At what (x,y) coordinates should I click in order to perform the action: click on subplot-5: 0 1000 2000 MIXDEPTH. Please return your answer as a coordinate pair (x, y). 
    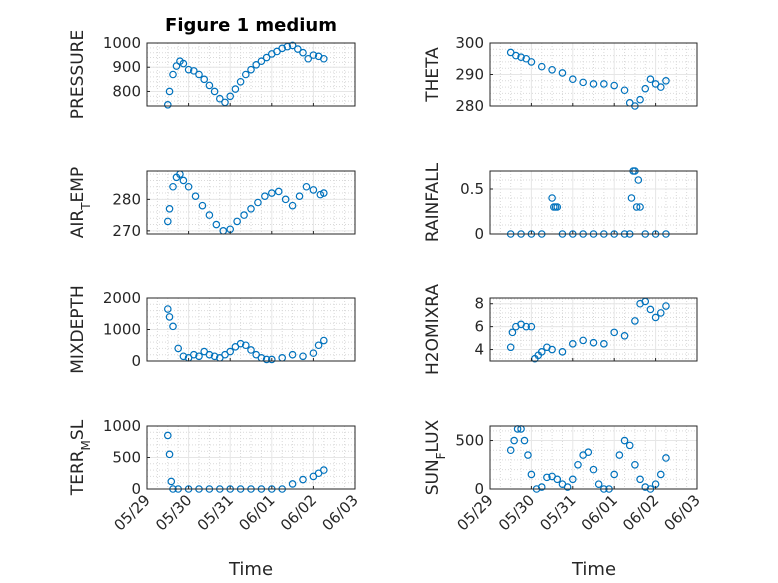
    Looking at the image, I should click on (212, 329).